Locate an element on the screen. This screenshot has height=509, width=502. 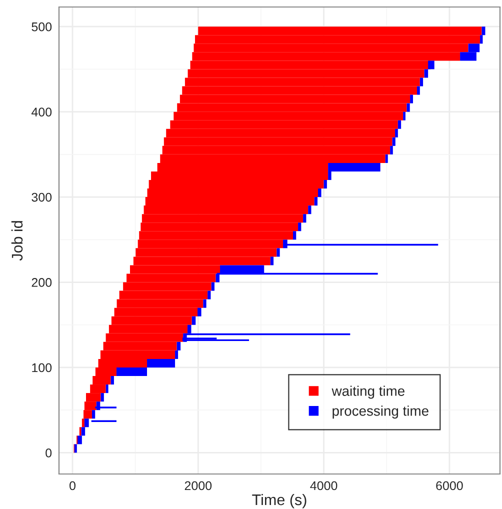
y-tick-label: 200 is located at coordinates (42, 282).